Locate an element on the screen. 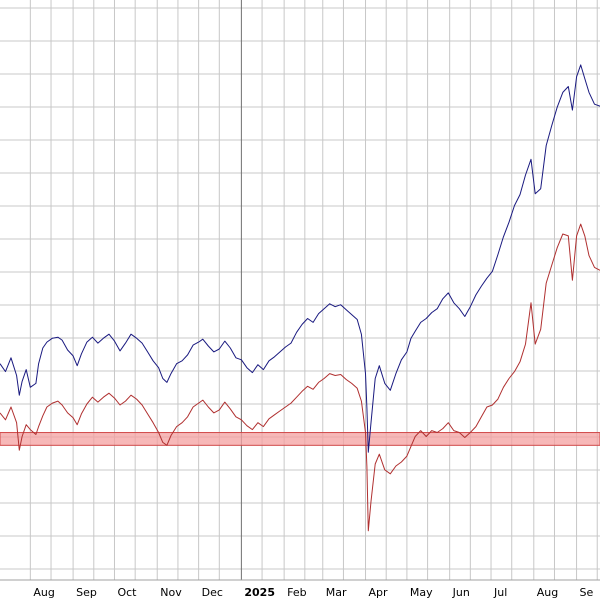 The width and height of the screenshot is (600, 604). x-tick-label: May is located at coordinates (421, 592).